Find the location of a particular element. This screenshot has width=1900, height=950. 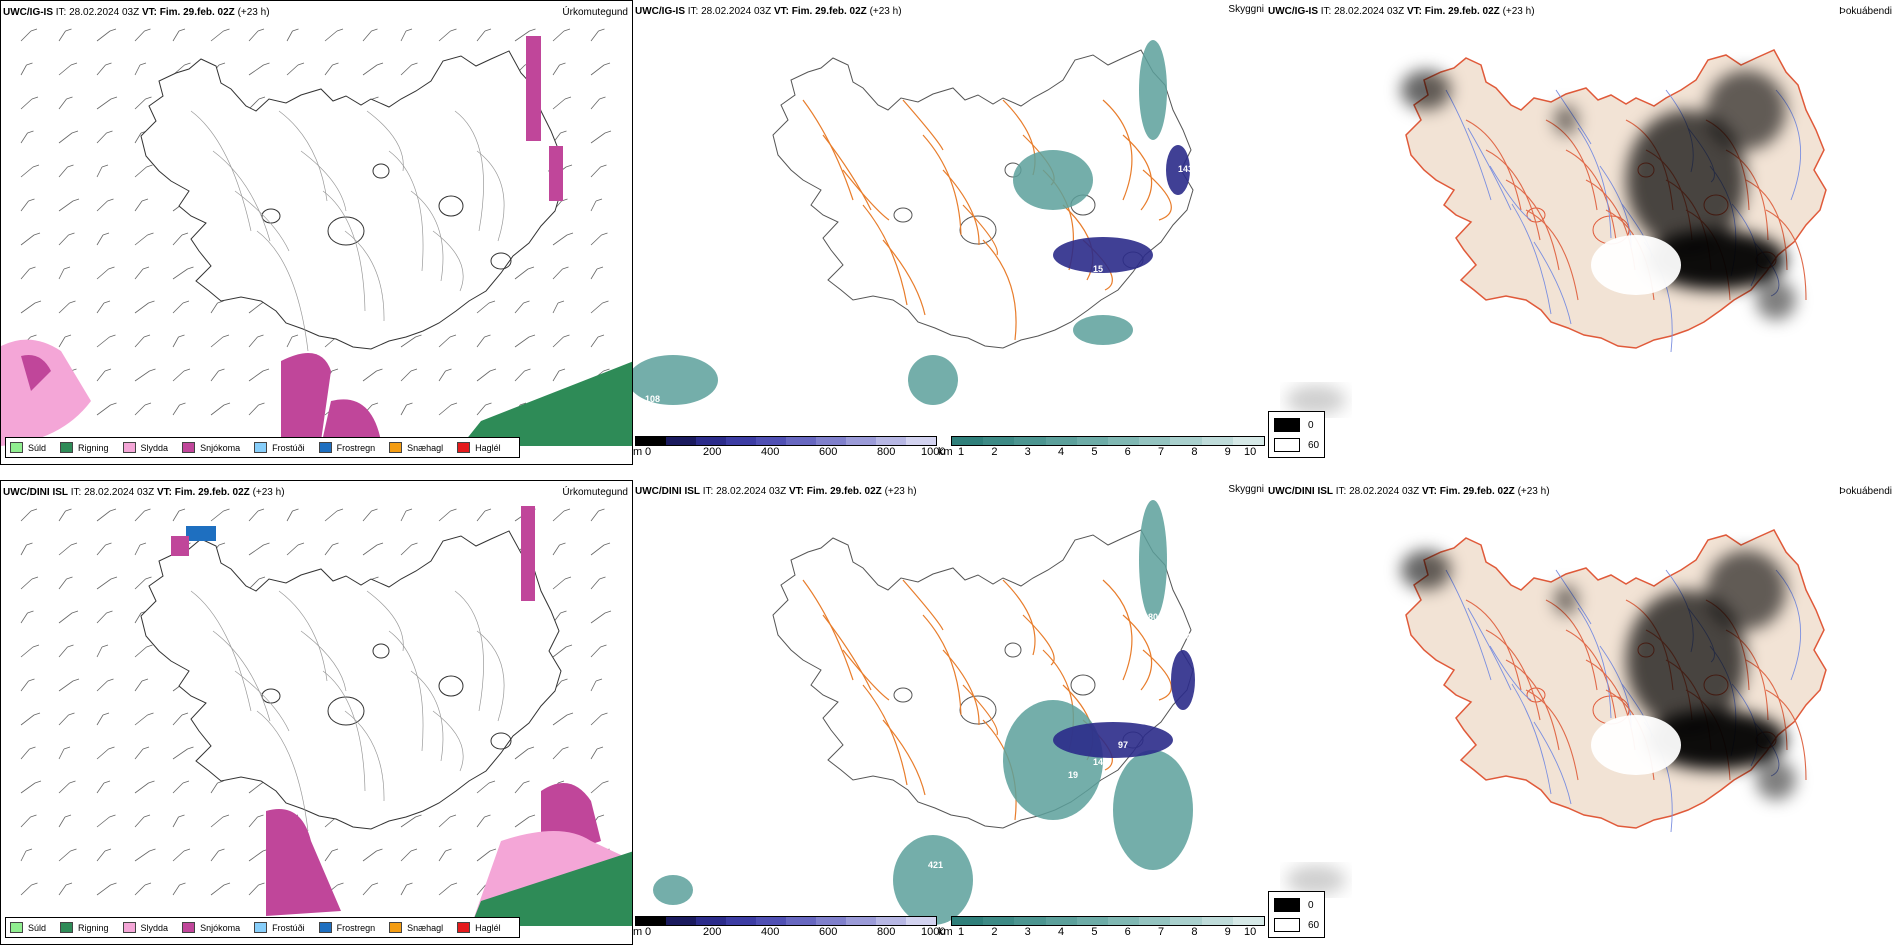

visibility-value-label: 94 is located at coordinates (1186, 637).